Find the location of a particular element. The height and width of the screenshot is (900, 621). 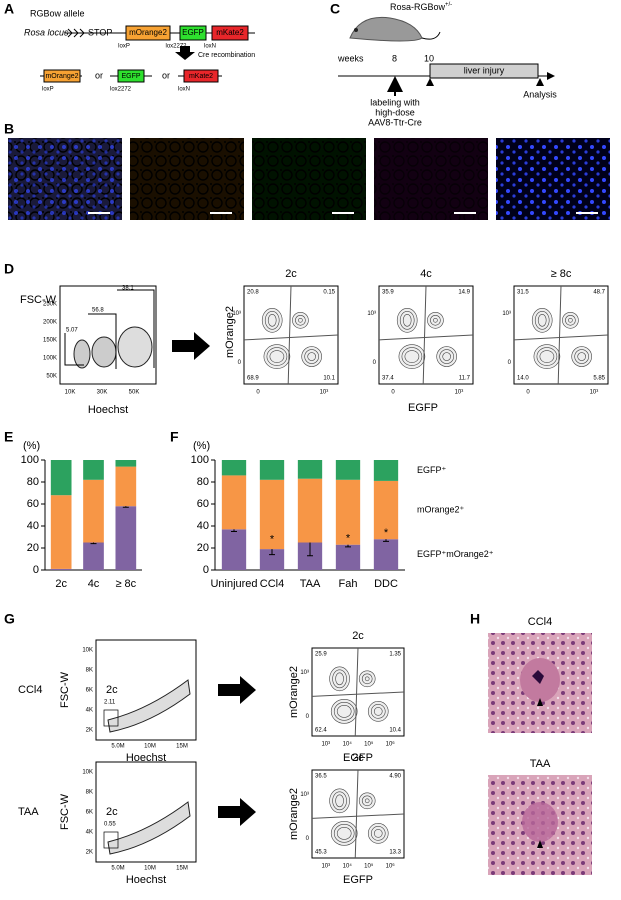

label: EGFP is located at coordinates (130, 76).